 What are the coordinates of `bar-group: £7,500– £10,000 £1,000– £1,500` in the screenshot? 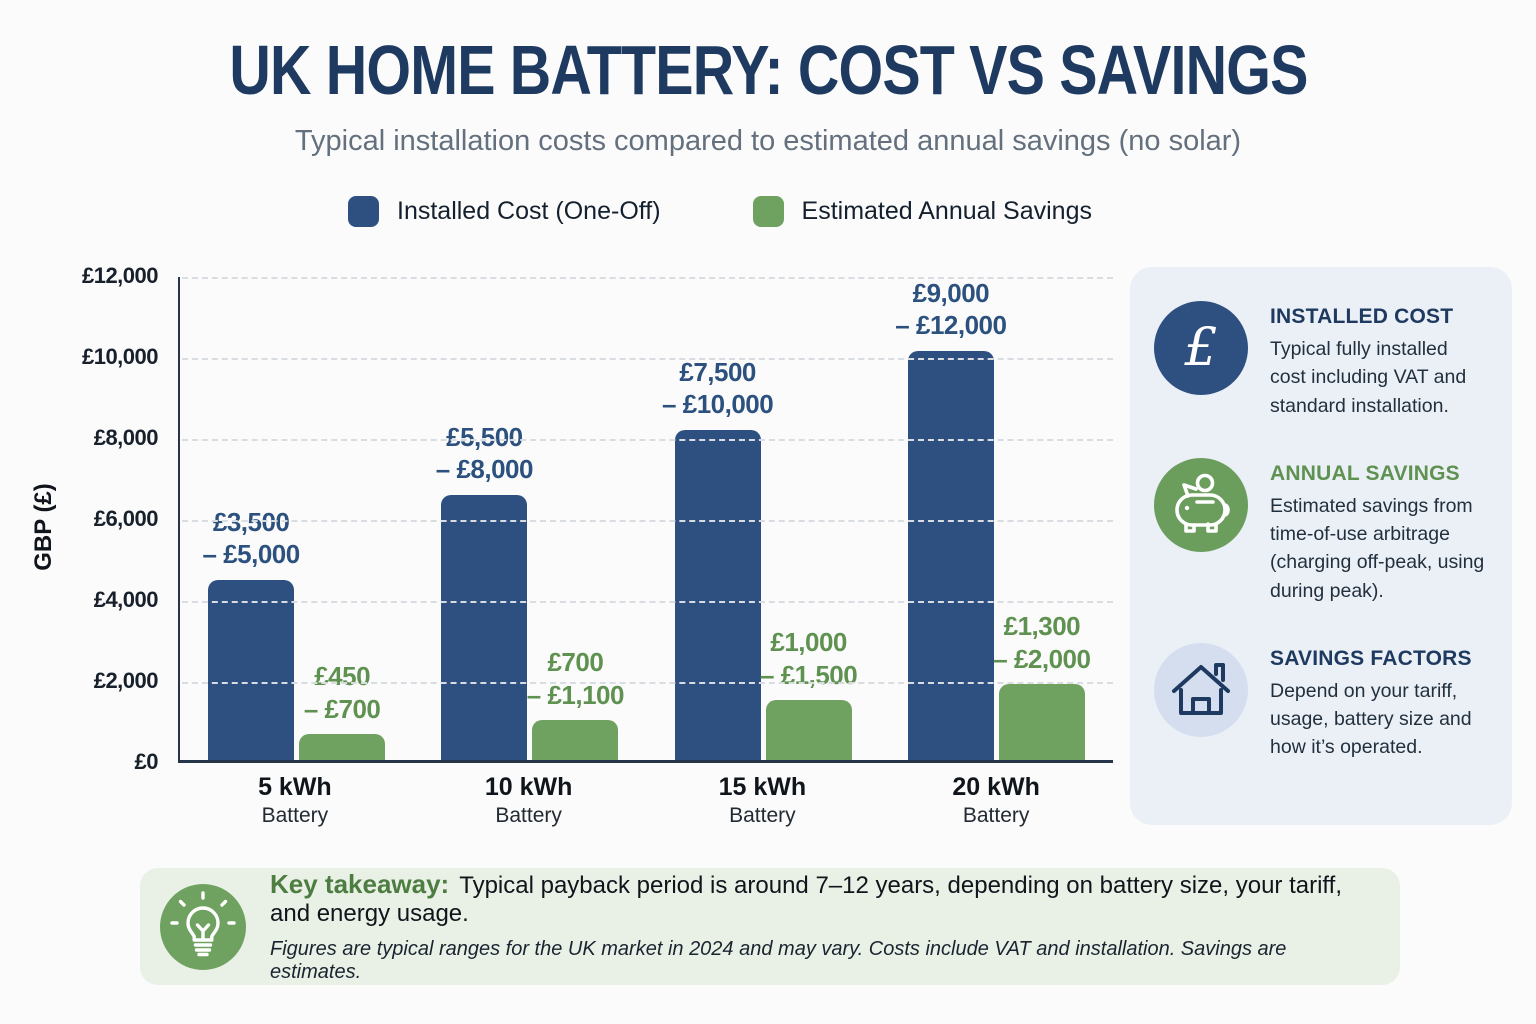 It's located at (763, 518).